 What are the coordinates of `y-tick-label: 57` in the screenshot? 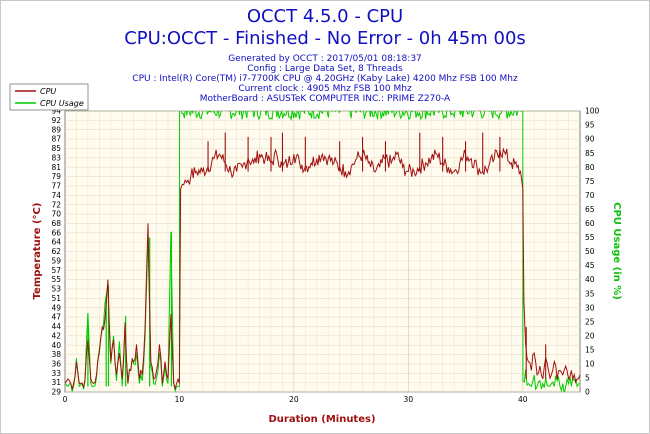 It's located at (56, 270).